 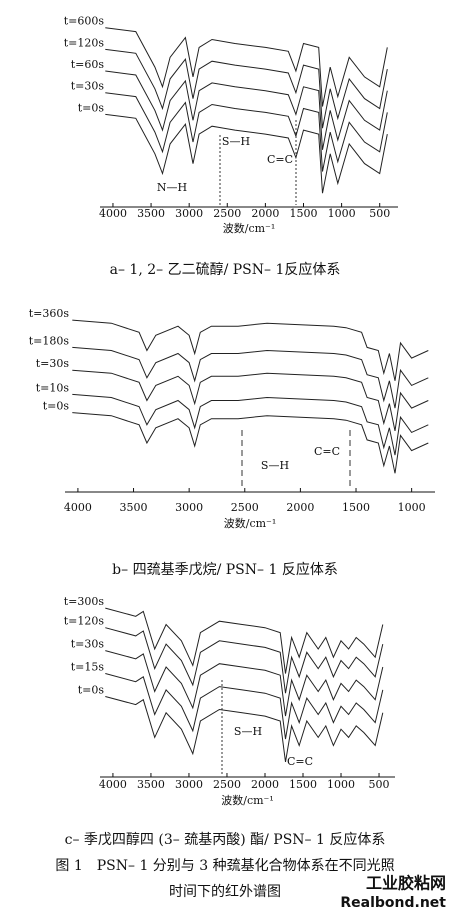 What do you see at coordinates (53, 387) in the screenshot?
I see `series-label: t=10s` at bounding box center [53, 387].